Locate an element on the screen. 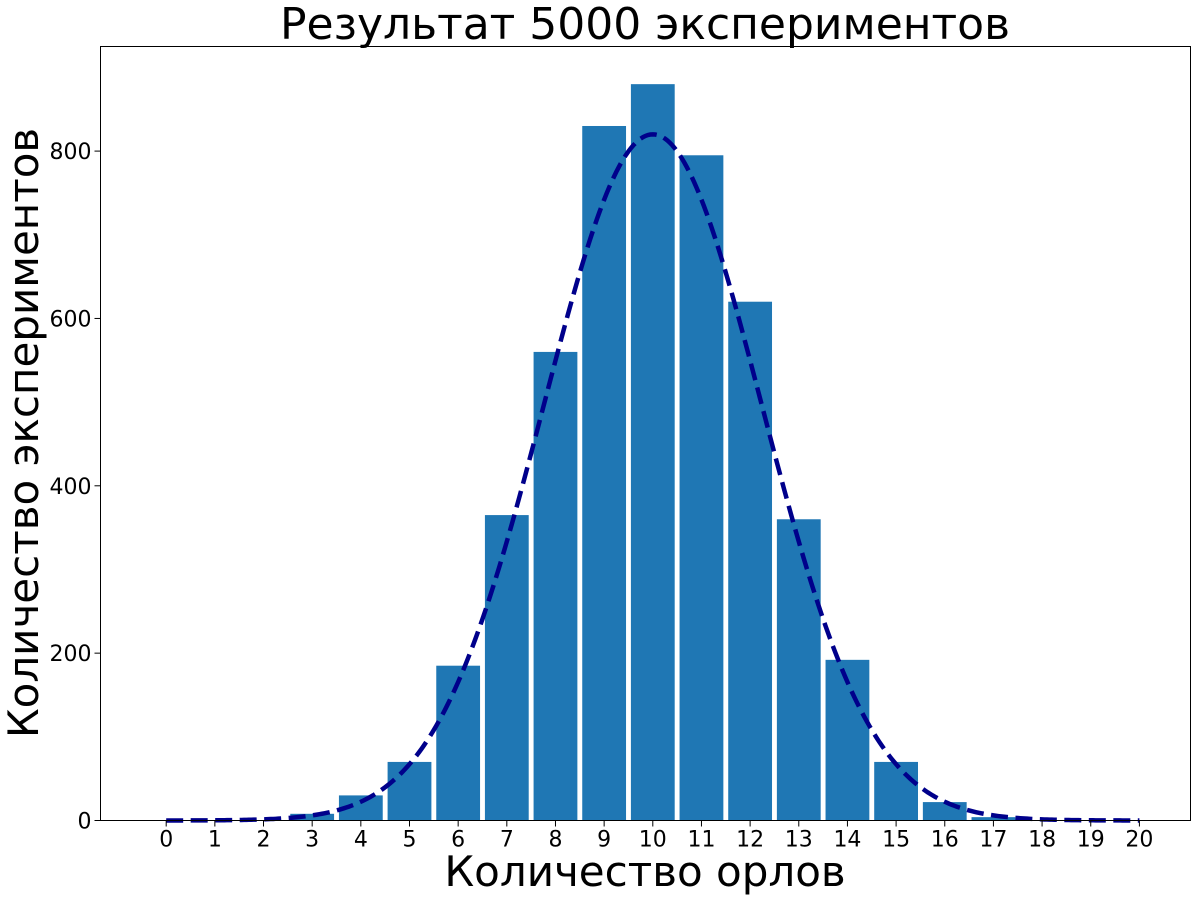 The height and width of the screenshot is (899, 1200). x-tick-label: 11 is located at coordinates (701, 840).